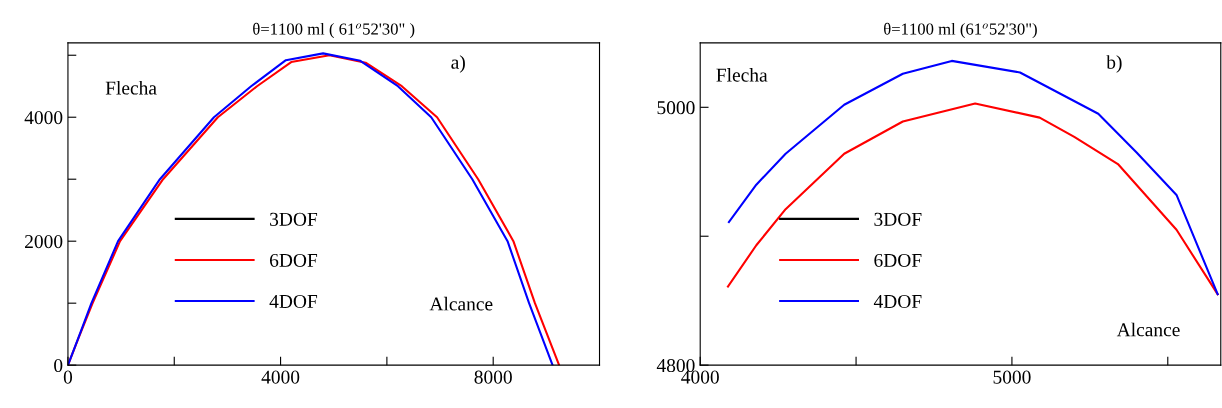 This screenshot has height=408, width=1222. Describe the element at coordinates (458, 64) in the screenshot. I see `annotation: a)` at that location.